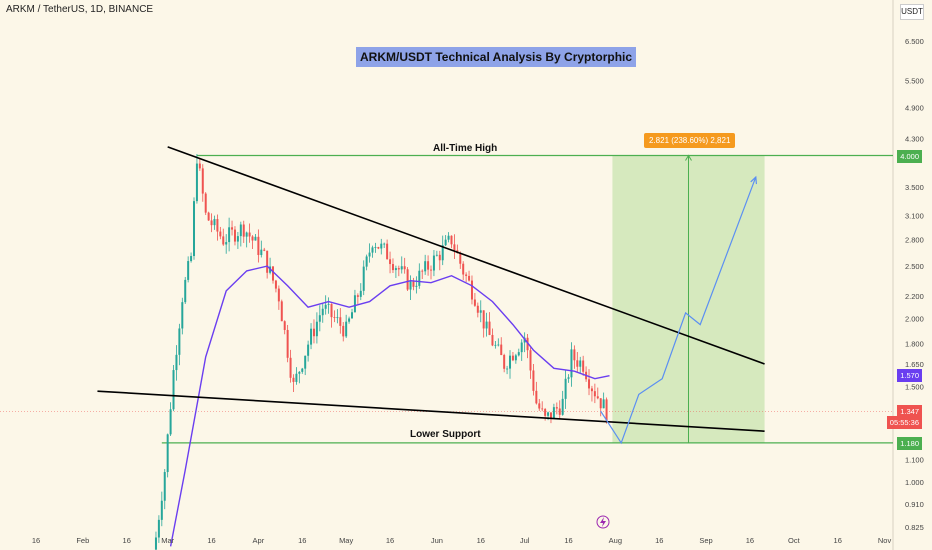  Describe the element at coordinates (754, 180) in the screenshot. I see `projection-arrowhead` at that location.